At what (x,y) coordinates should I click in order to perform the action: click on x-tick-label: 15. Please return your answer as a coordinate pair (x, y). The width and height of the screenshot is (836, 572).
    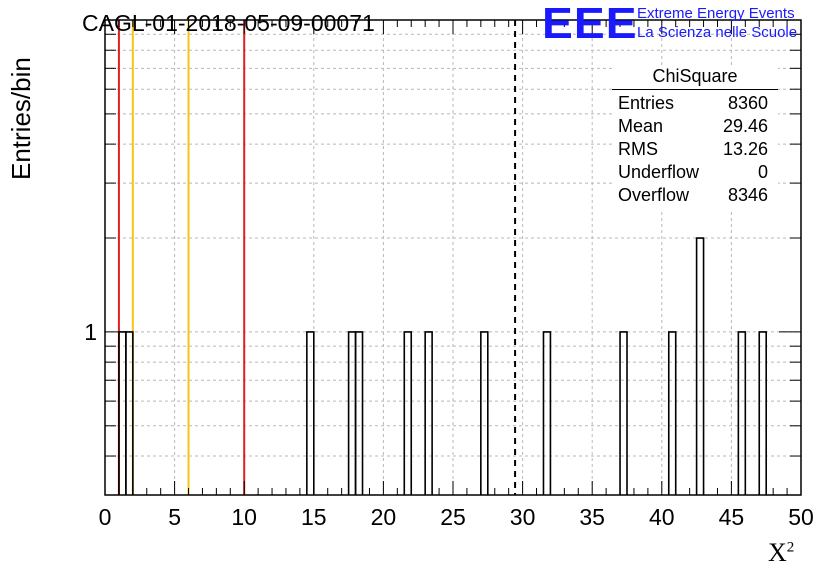
    Looking at the image, I should click on (314, 517).